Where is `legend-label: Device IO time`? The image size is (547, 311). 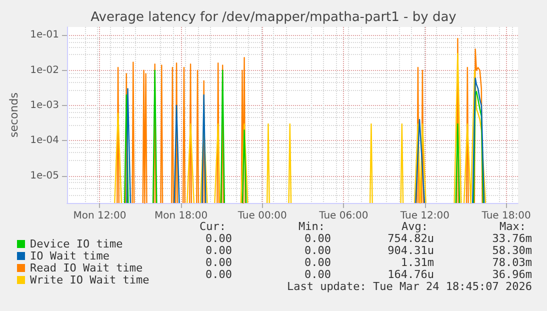 legend-label: Device IO time is located at coordinates (76, 244).